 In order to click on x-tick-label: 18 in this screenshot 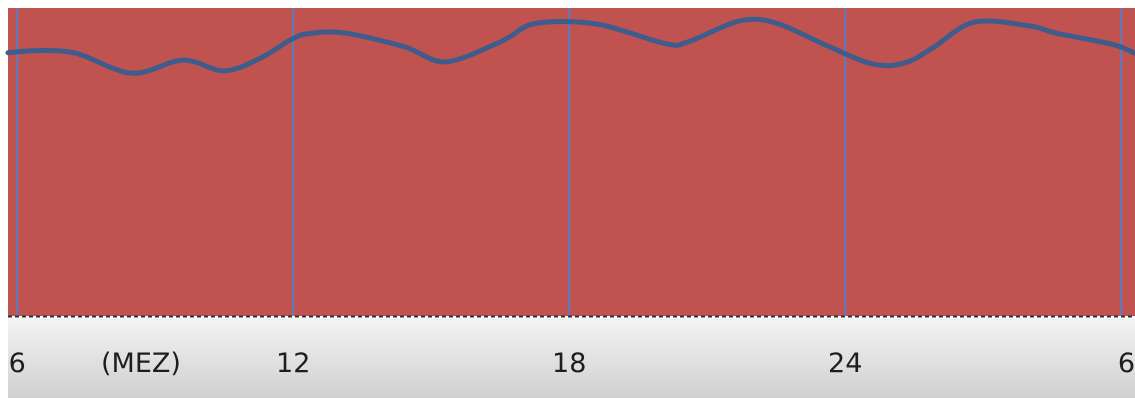, I will do `click(569, 363)`.